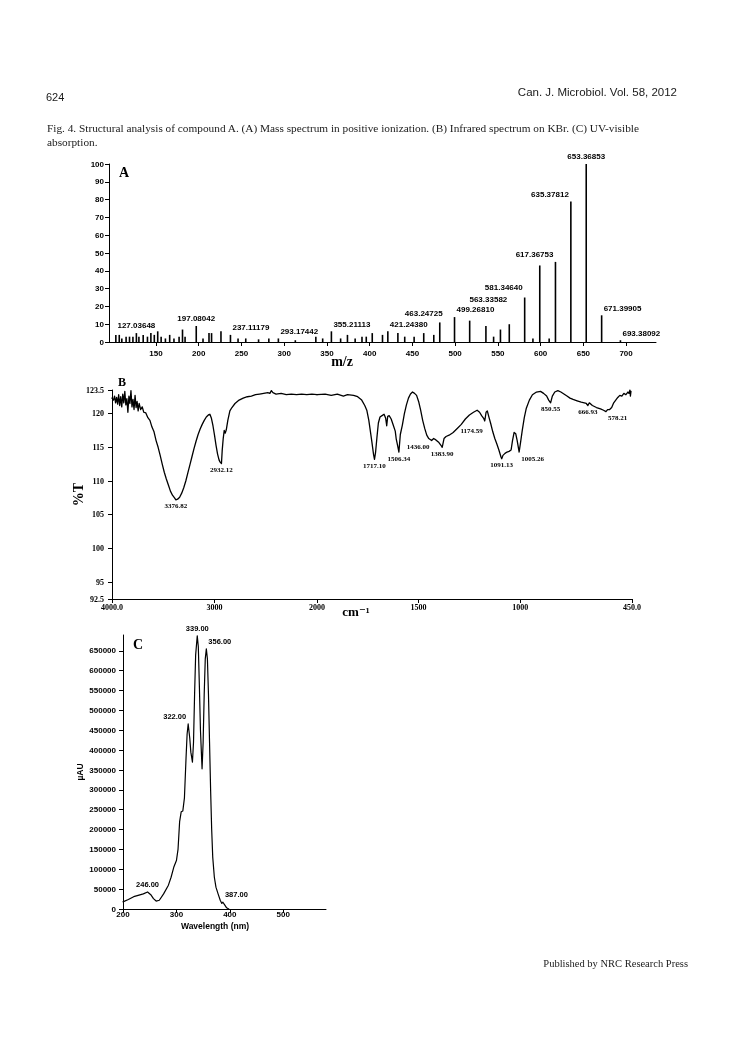 This screenshot has width=745, height=1053. What do you see at coordinates (103, 750) in the screenshot?
I see `y-tick-label: 400000` at bounding box center [103, 750].